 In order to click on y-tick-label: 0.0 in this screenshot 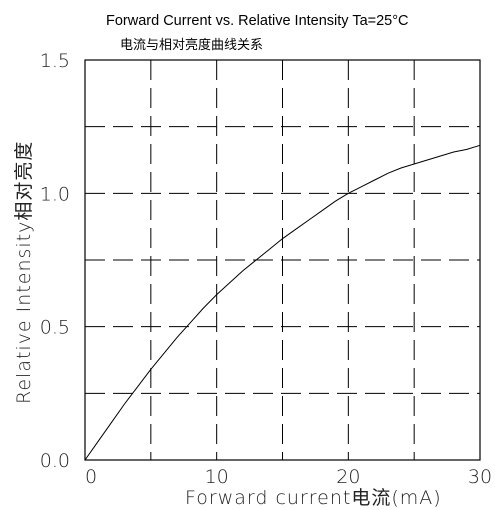, I will do `click(55, 461)`.